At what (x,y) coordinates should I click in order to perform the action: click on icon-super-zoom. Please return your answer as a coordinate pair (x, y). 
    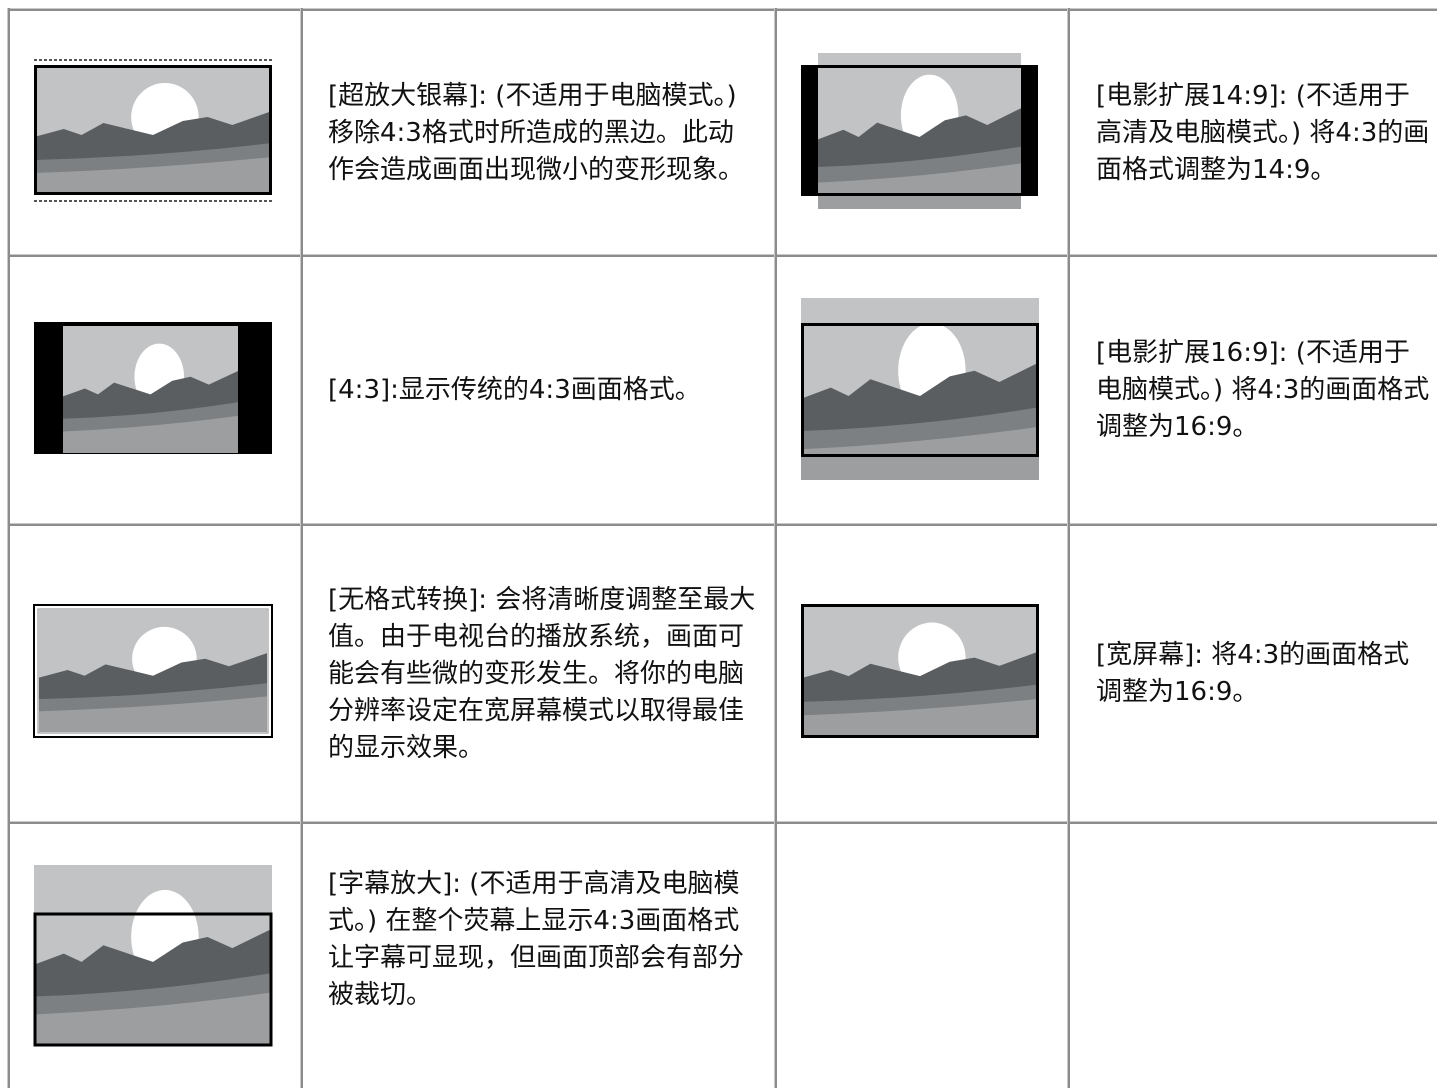
    Looking at the image, I should click on (153, 130).